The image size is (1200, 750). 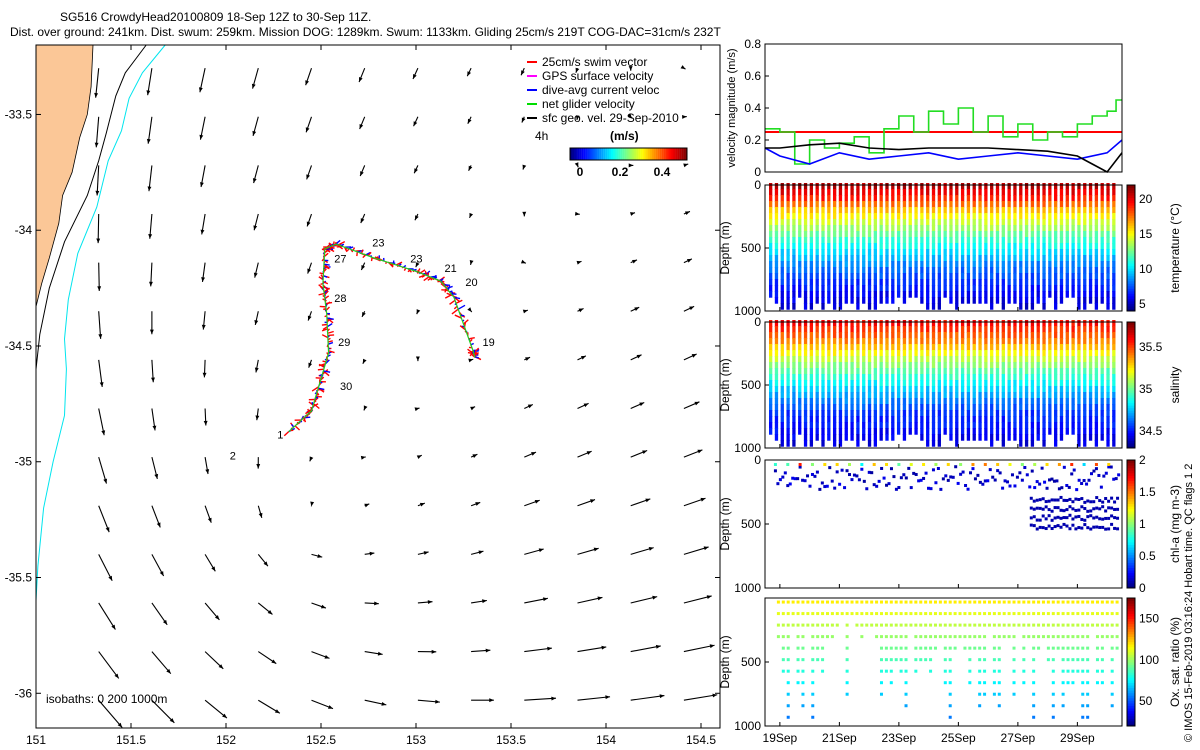 I want to click on track-day-label: 1, so click(x=280, y=436).